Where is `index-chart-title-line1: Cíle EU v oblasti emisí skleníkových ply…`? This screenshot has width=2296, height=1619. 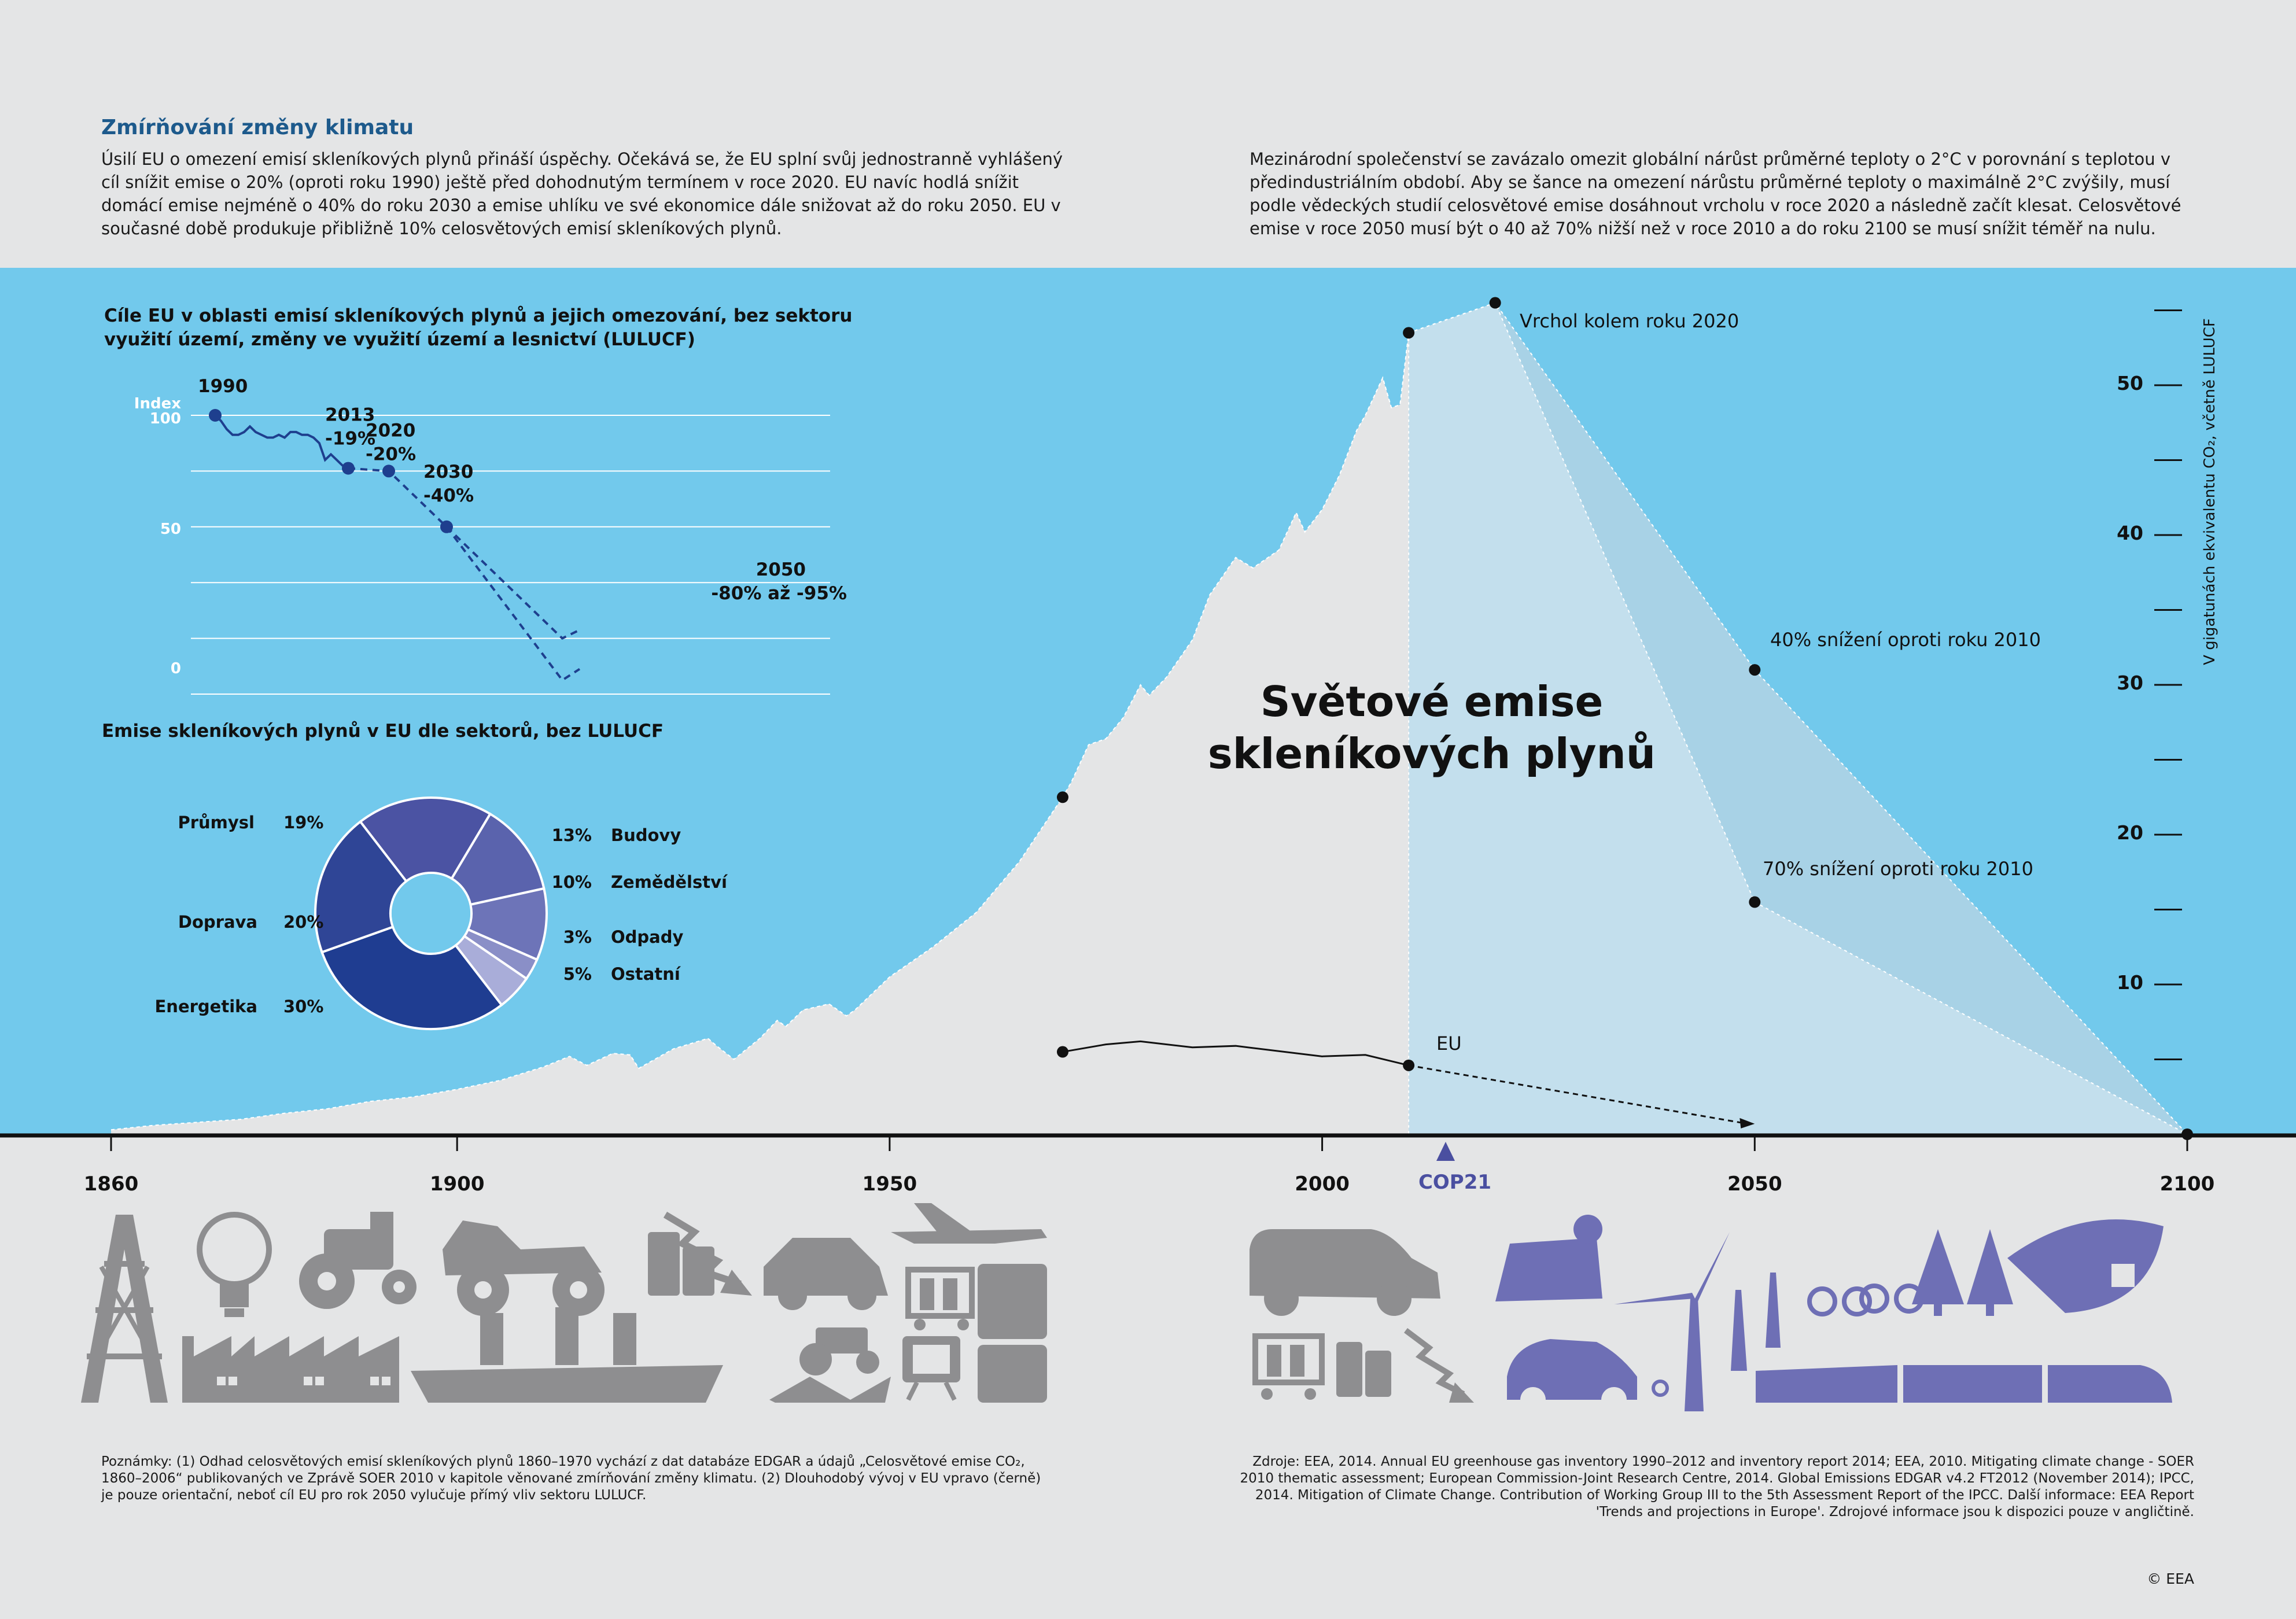 index-chart-title-line1: Cíle EU v oblasti emisí skleníkových ply… is located at coordinates (478, 315).